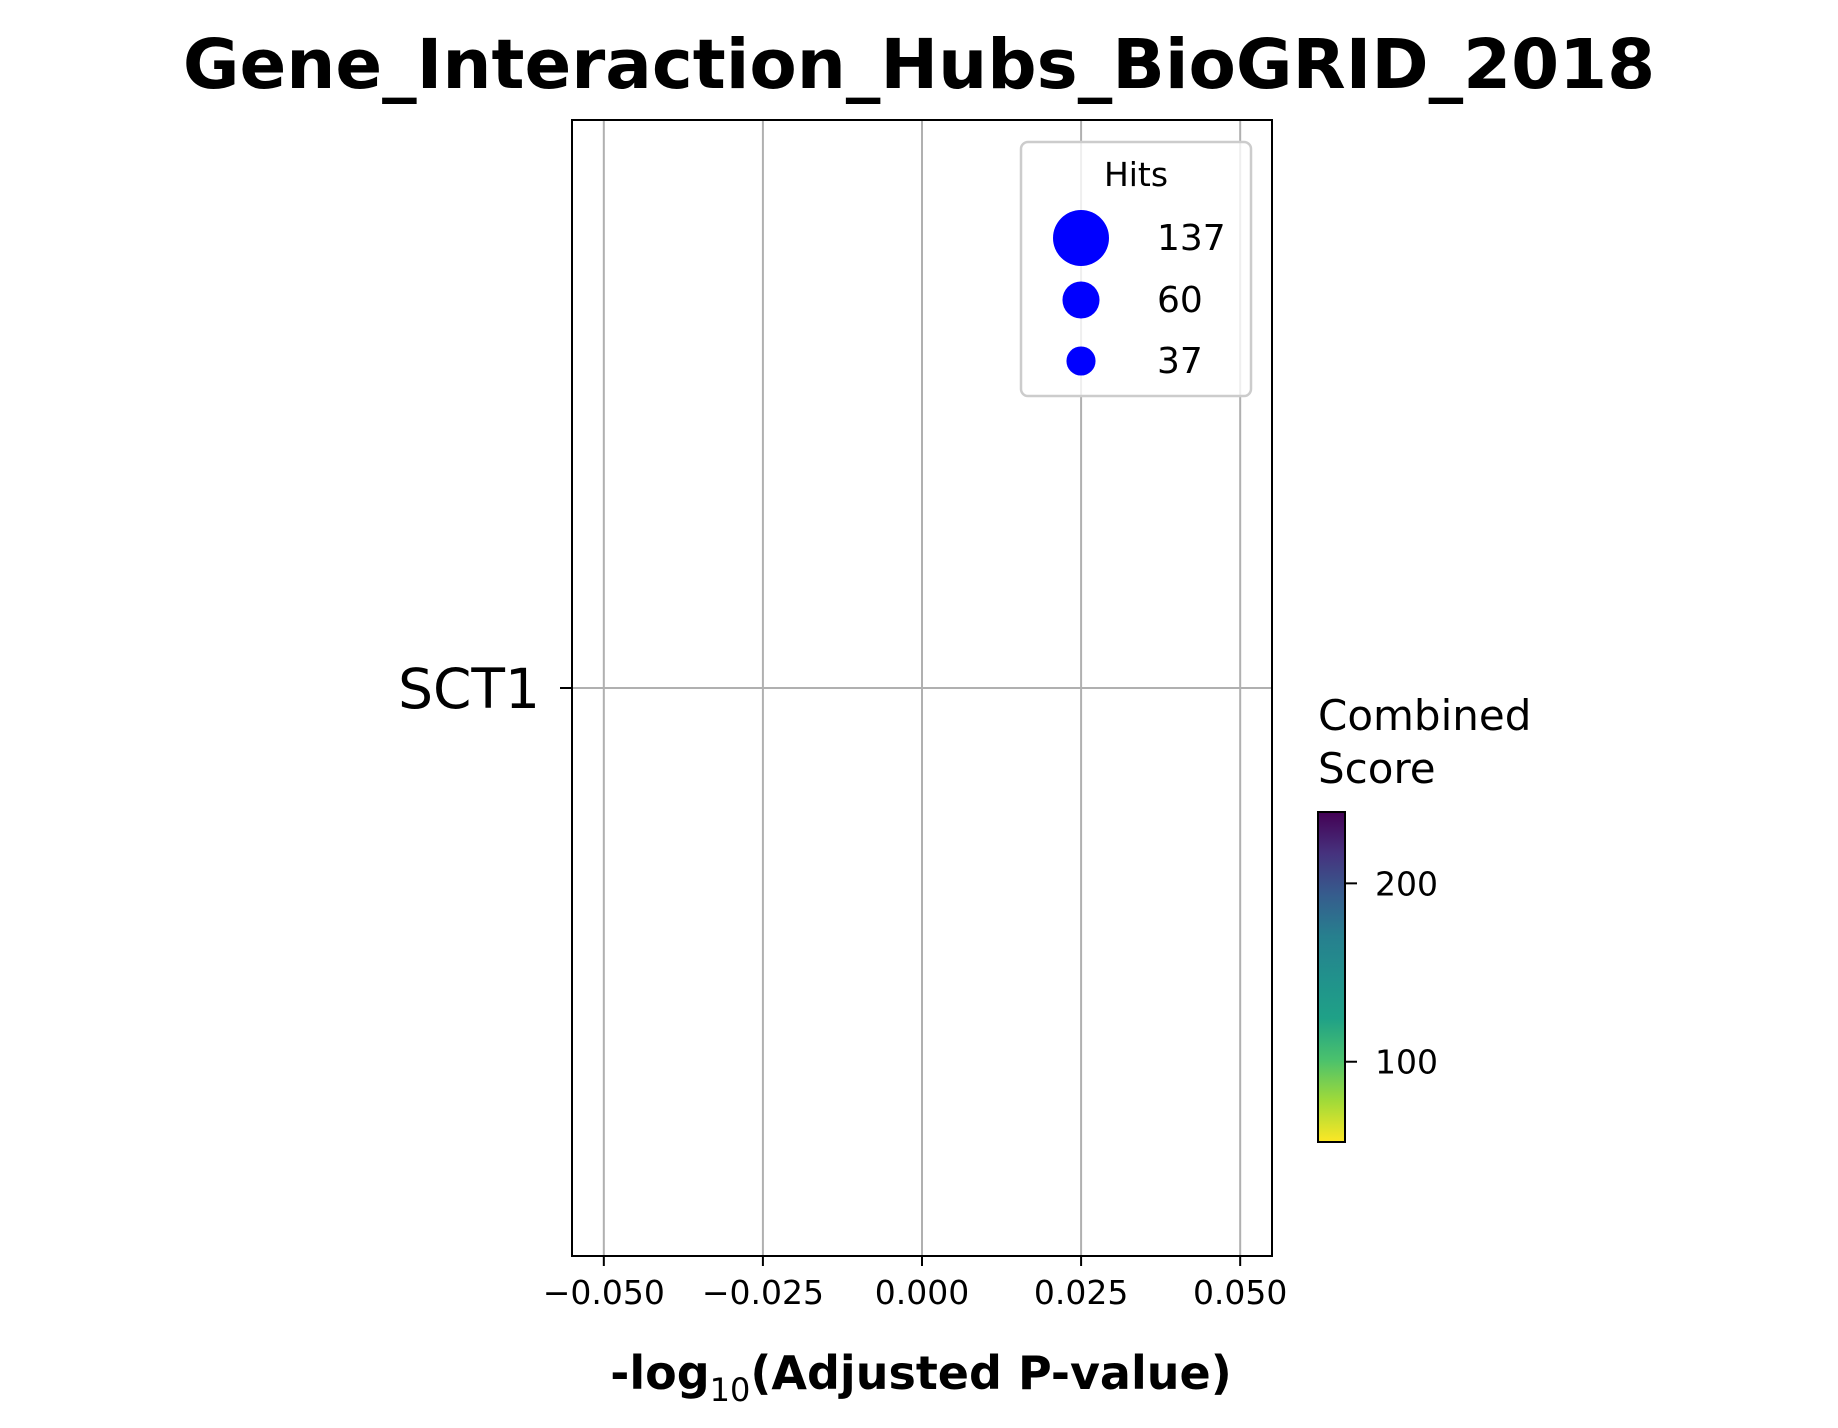 The height and width of the screenshot is (1428, 1838). What do you see at coordinates (1391, 973) in the screenshot?
I see `colorbar-ticks: 100 200` at bounding box center [1391, 973].